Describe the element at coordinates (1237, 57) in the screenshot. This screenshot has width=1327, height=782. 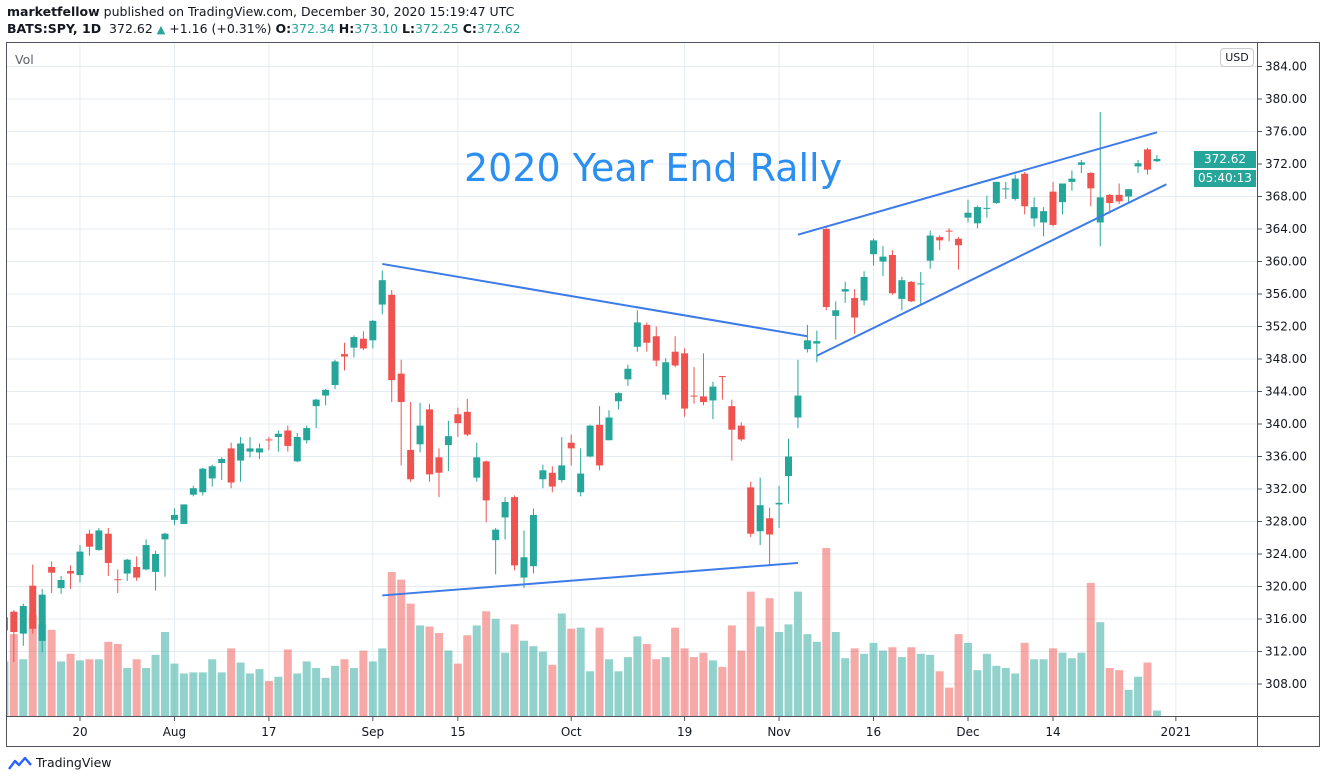
I see `currency-button: USD` at that location.